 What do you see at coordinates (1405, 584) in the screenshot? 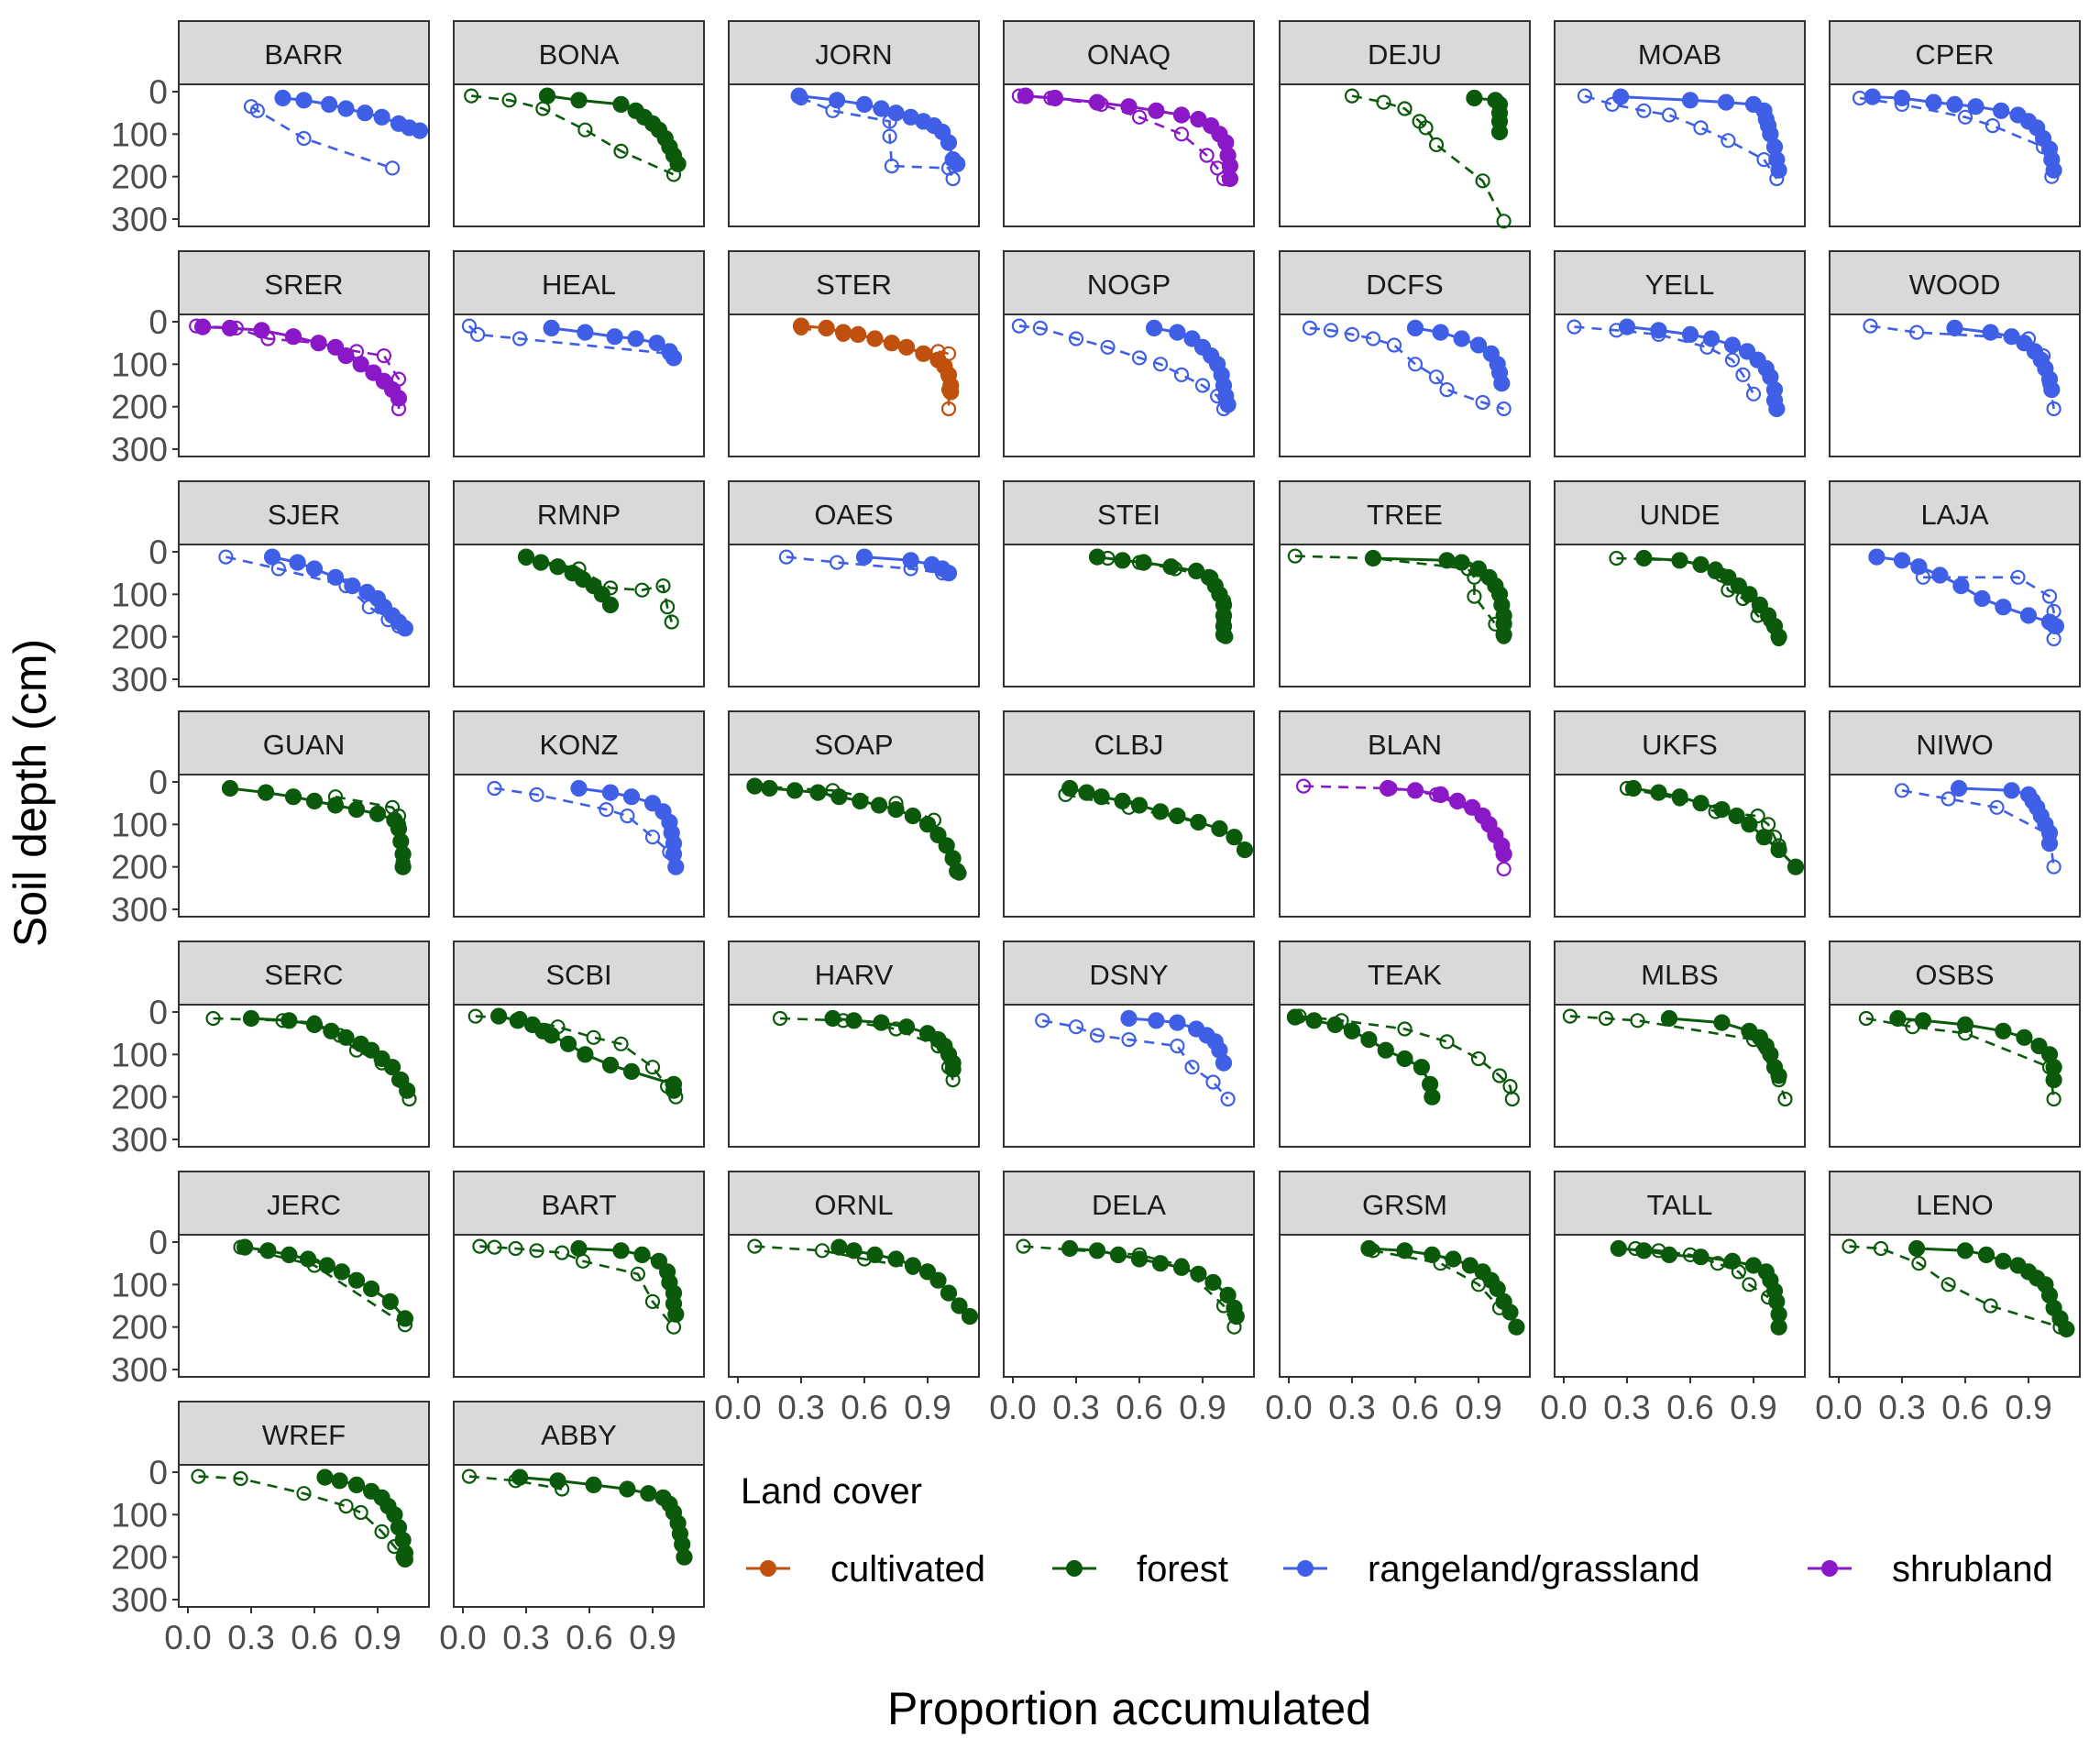
I see `panel-tree: TREE` at bounding box center [1405, 584].